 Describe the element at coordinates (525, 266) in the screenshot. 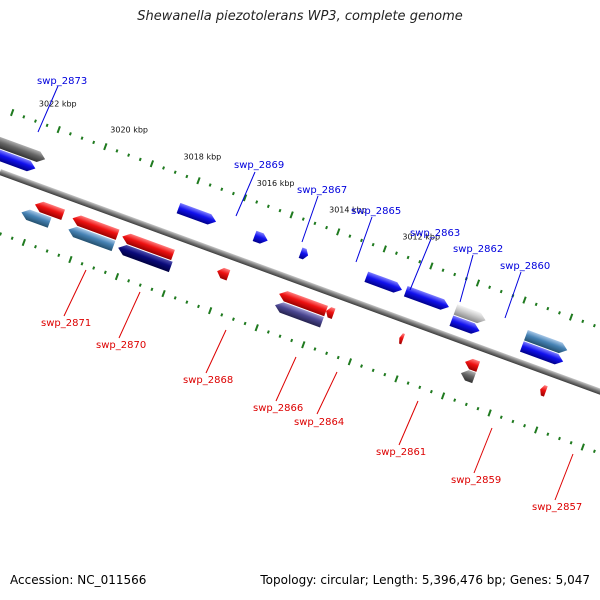

I see `gene-label-forward: swp_2860` at that location.